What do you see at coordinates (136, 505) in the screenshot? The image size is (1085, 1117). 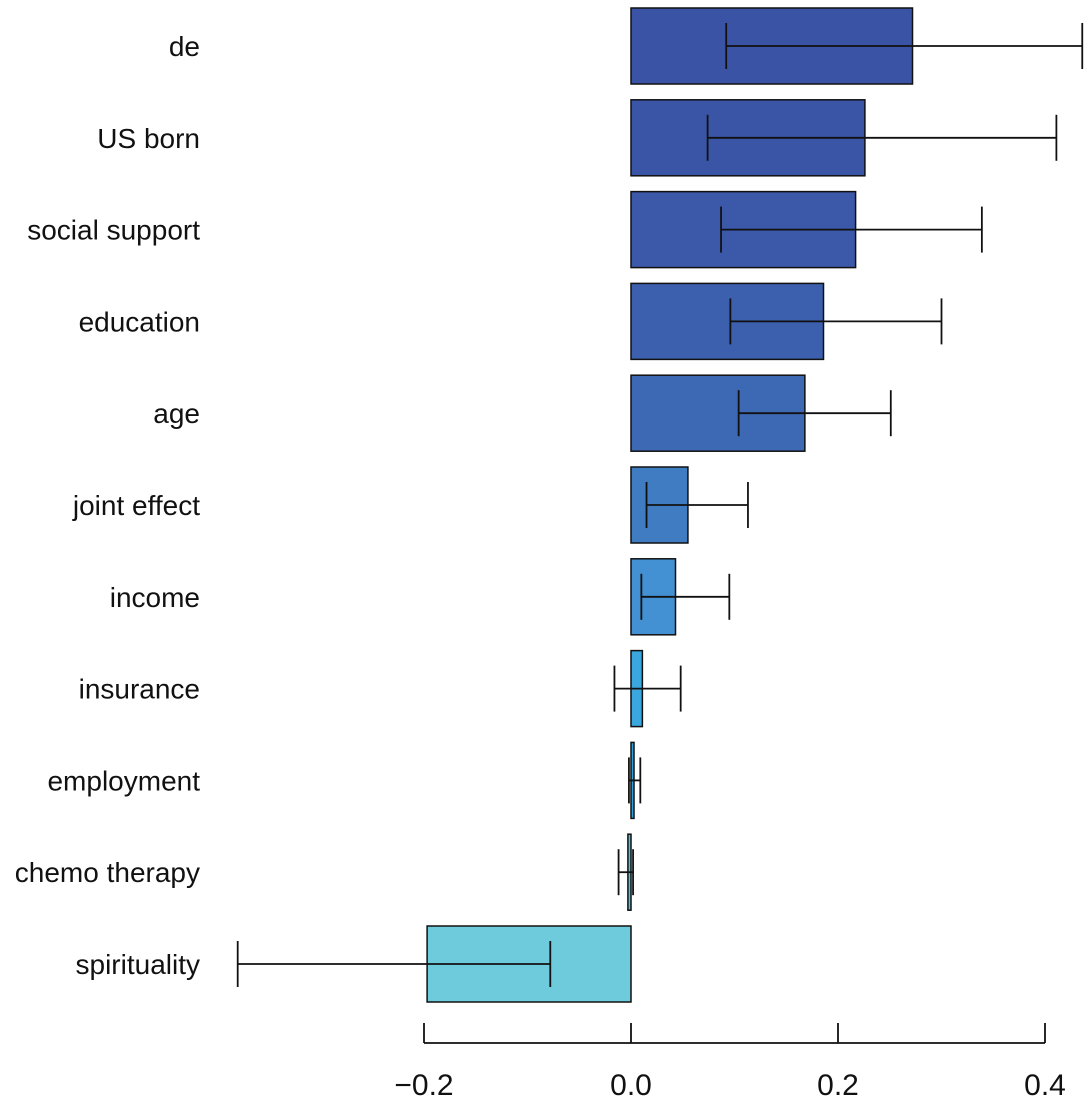 I see `category-label-joint-effect: joint effect` at bounding box center [136, 505].